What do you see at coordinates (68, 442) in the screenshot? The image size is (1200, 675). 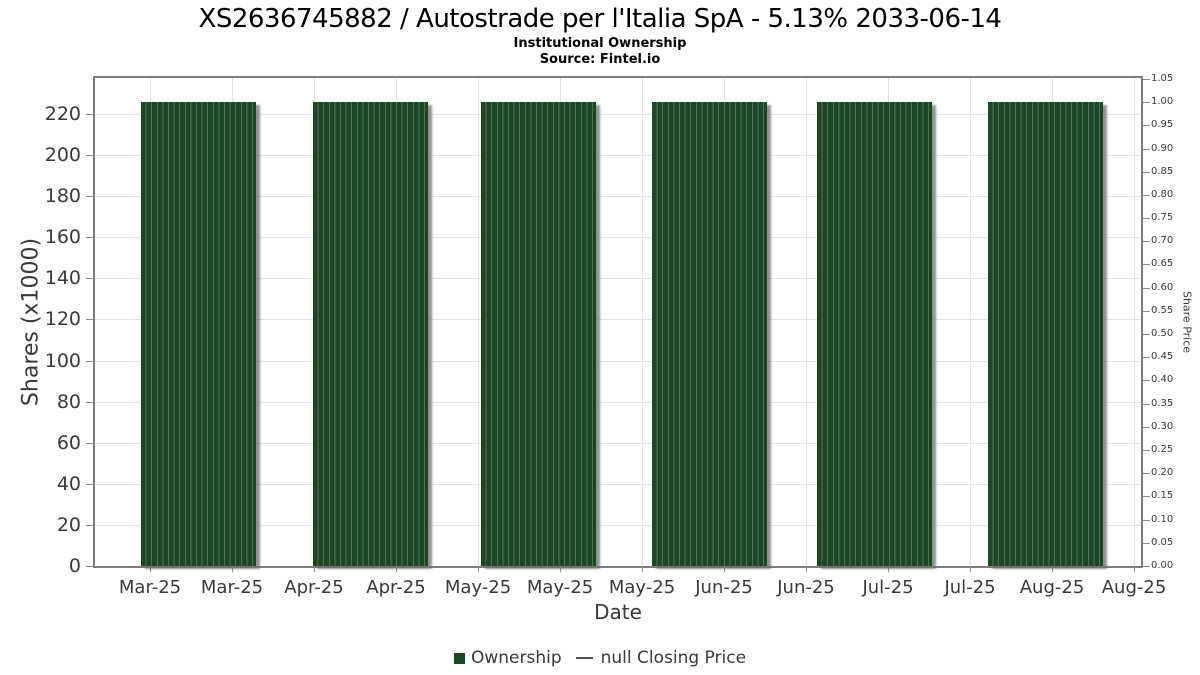 I see `y-tick-label: 60` at bounding box center [68, 442].